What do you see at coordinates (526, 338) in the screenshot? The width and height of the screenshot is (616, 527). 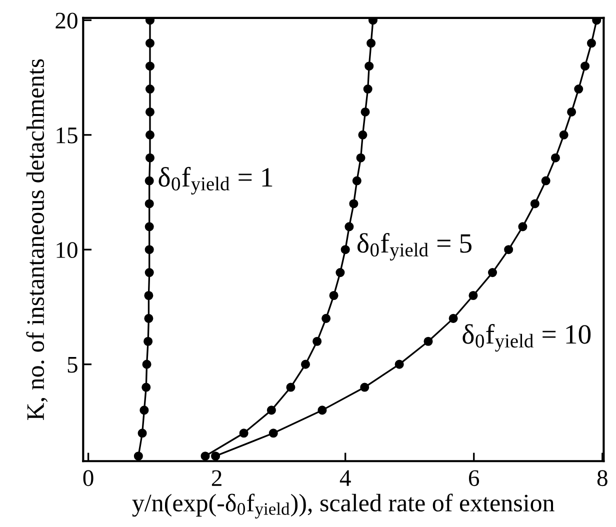 I see `annotation: δ$_{0}$f$_{yield}$ = 10` at bounding box center [526, 338].